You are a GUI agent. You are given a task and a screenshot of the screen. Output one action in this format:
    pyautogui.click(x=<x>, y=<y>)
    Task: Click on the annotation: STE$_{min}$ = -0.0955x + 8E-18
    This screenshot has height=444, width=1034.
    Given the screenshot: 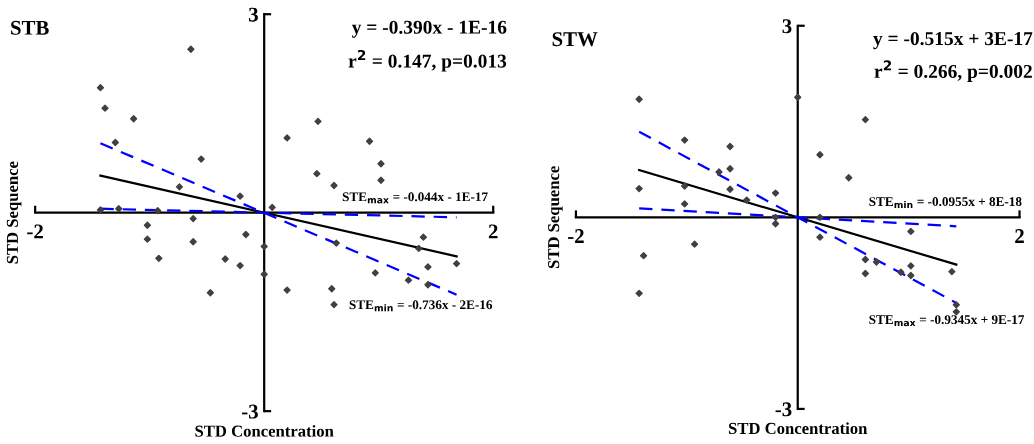 What is the action you would take?
    pyautogui.click(x=945, y=203)
    